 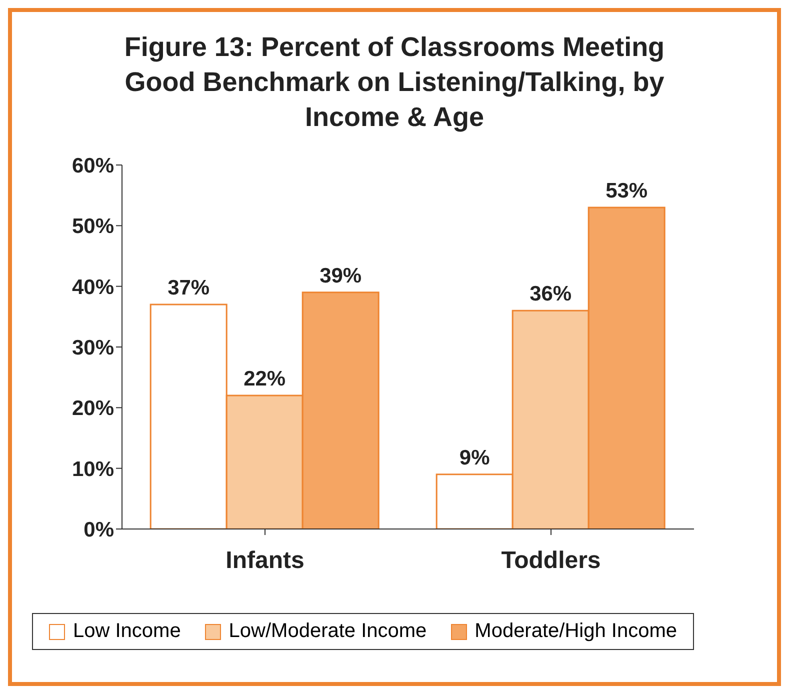 What do you see at coordinates (93, 469) in the screenshot?
I see `y-tick-label: 10%` at bounding box center [93, 469].